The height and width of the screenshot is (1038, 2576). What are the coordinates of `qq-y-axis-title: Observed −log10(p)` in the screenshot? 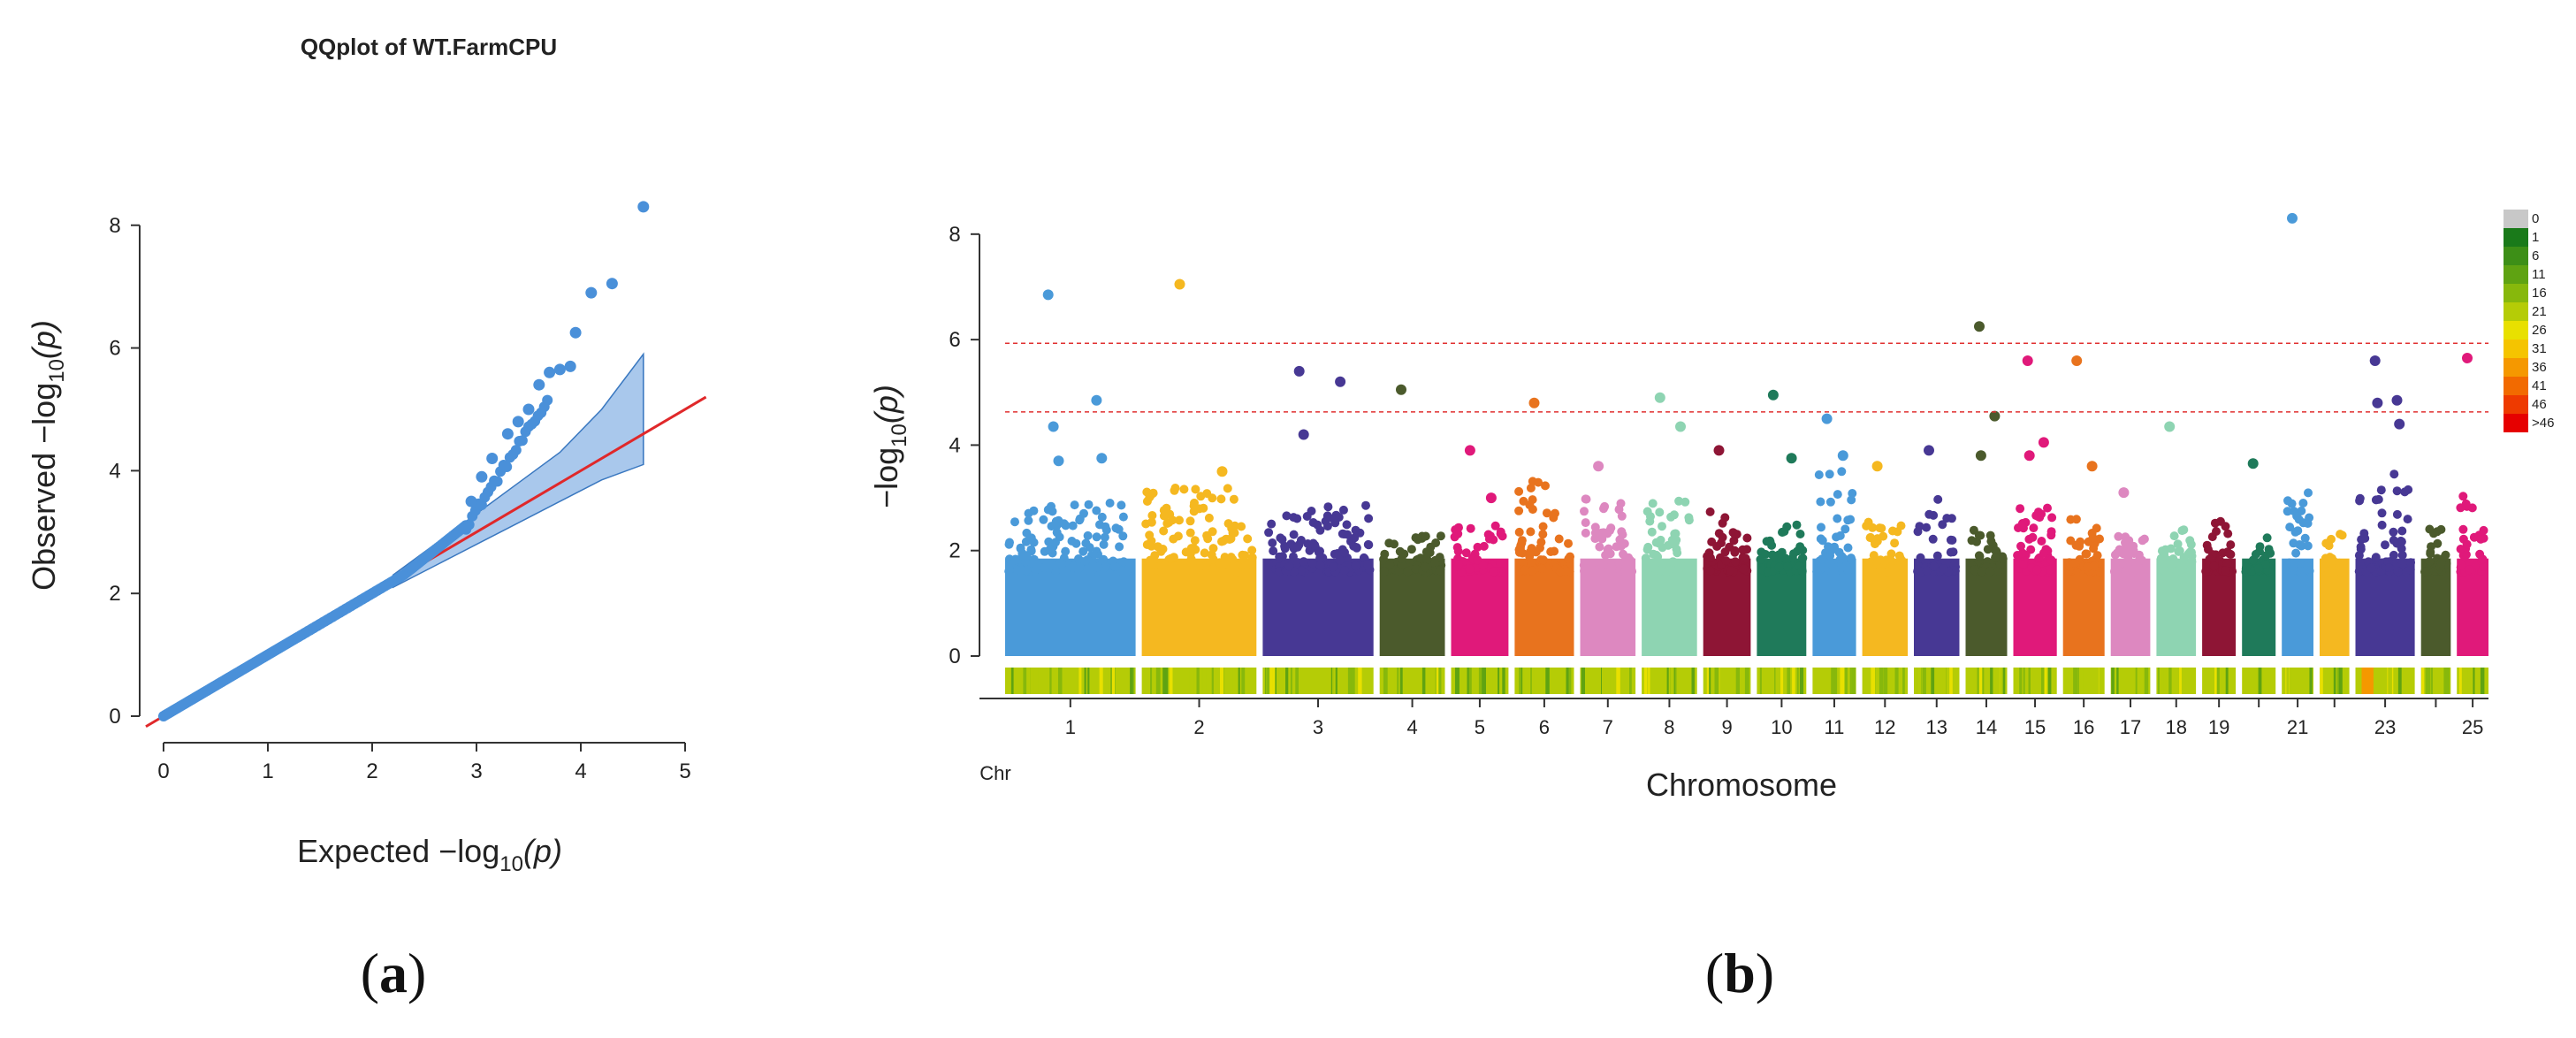 It's located at (47, 456).